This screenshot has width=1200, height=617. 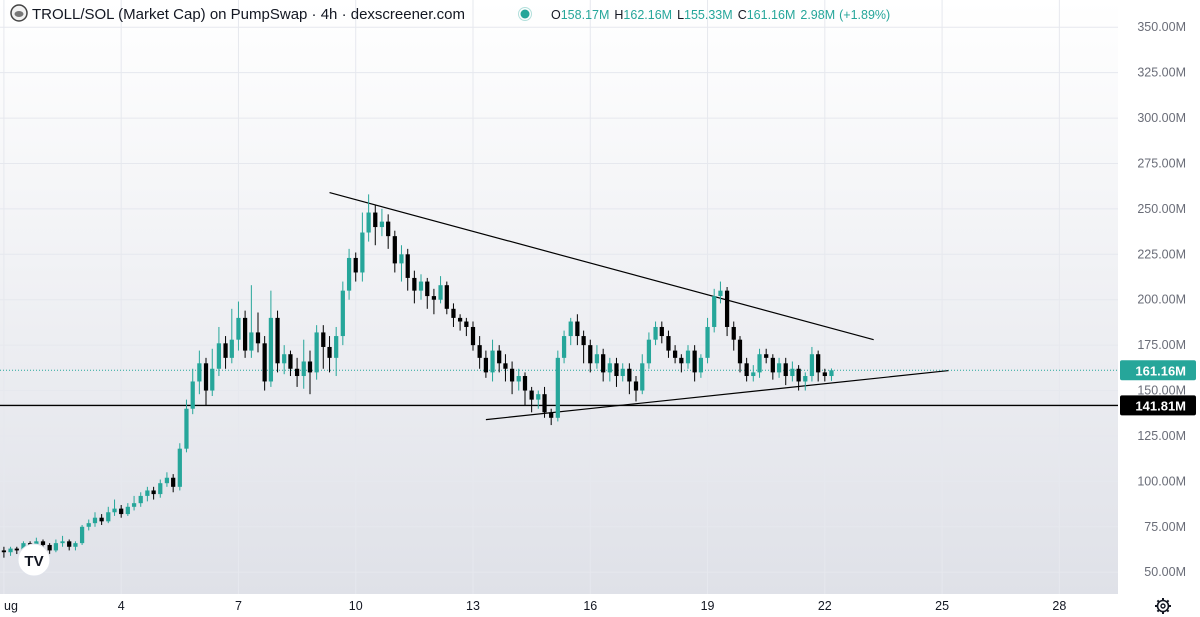 What do you see at coordinates (1158, 370) in the screenshot?
I see `current-price-tag-box` at bounding box center [1158, 370].